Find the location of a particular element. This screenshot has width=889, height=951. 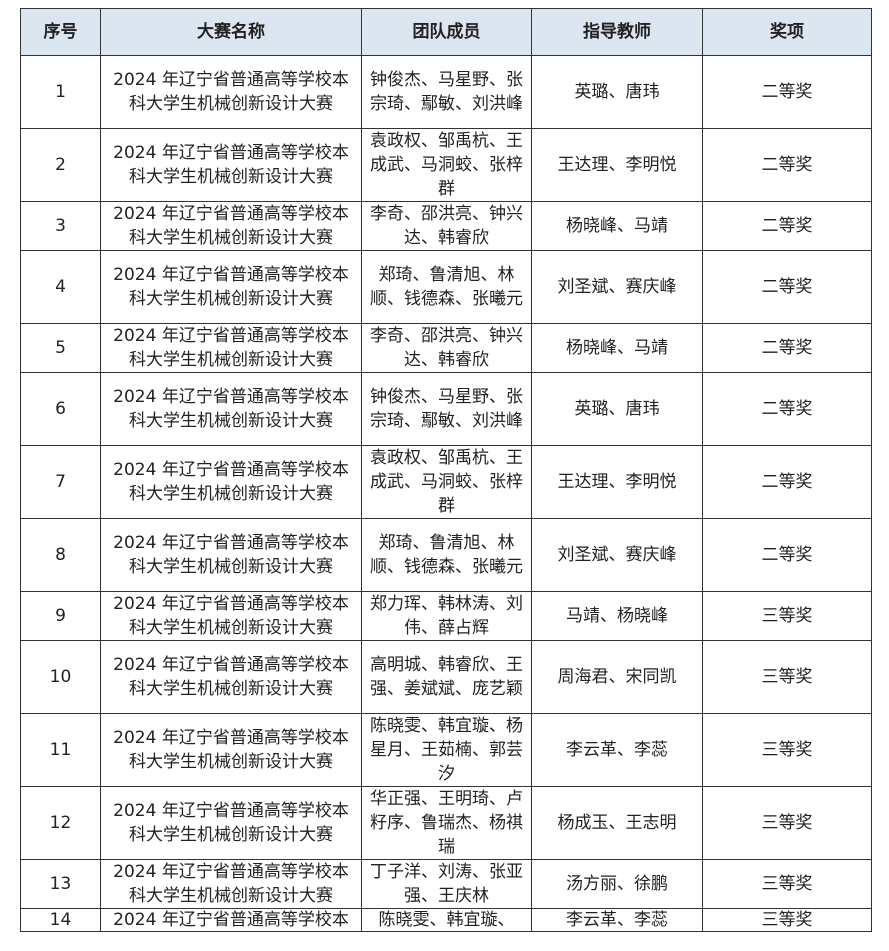

cell-no-text: 14 is located at coordinates (60, 920).